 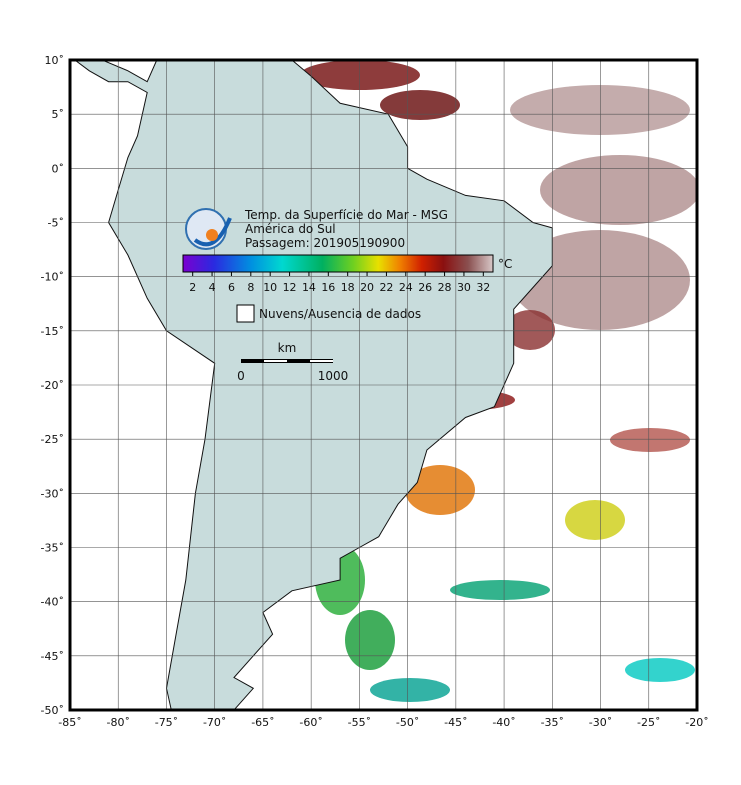 I want to click on lat-label: -15˚, so click(x=52, y=331).